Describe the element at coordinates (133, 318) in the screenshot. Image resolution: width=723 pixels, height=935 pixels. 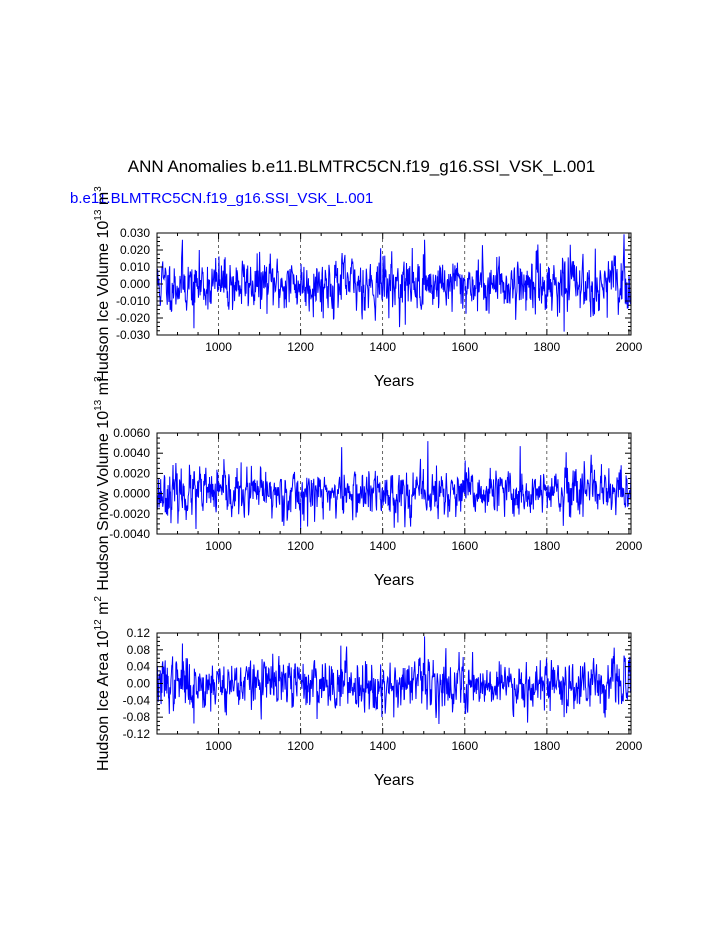
I see `y-tick-label: -0.020` at that location.